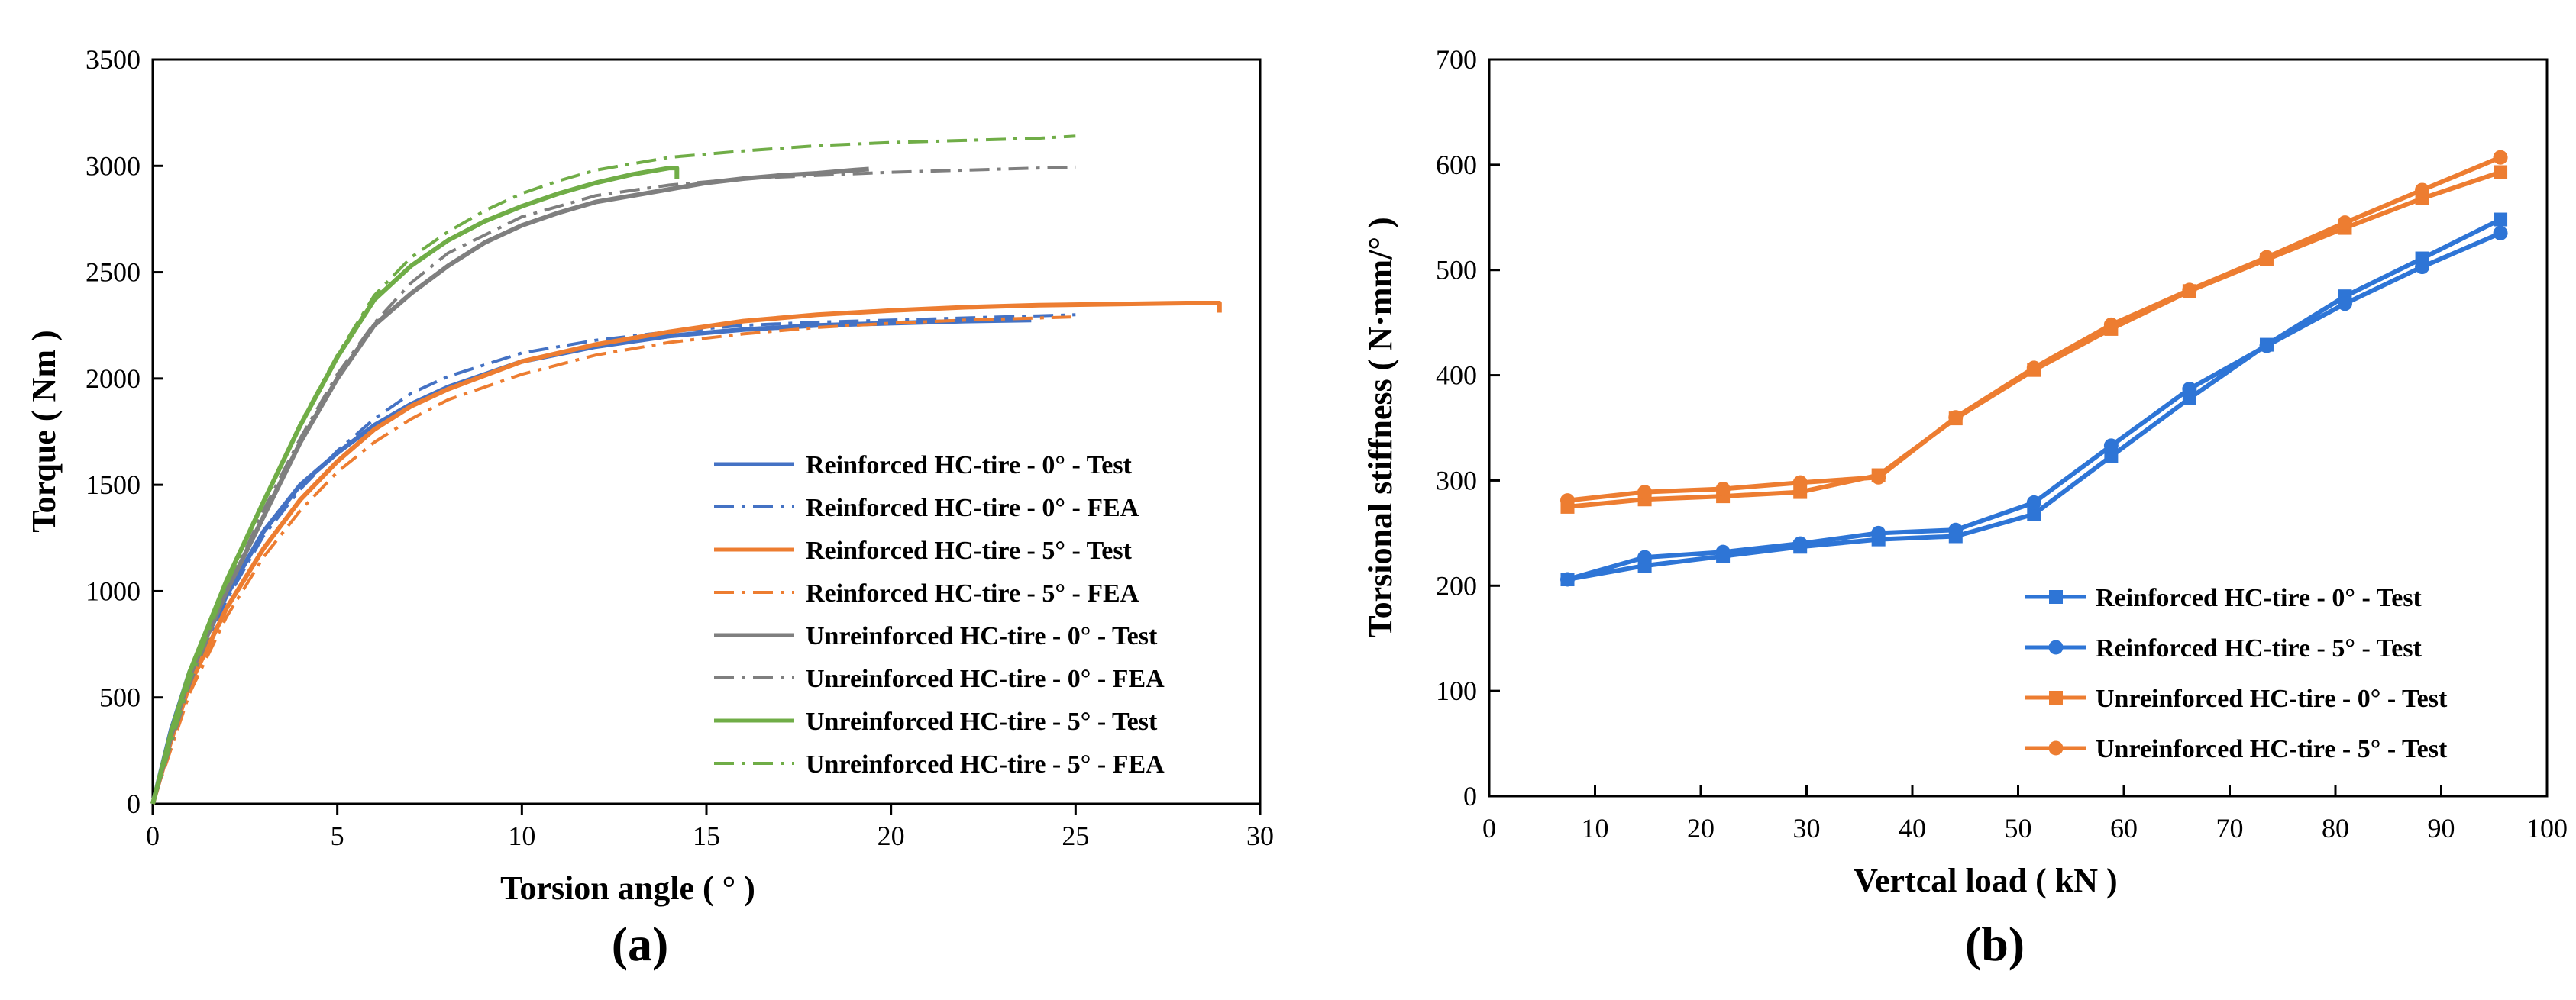 The width and height of the screenshot is (2576, 1000). Describe the element at coordinates (2547, 829) in the screenshot. I see `x-tick-label: 100` at that location.